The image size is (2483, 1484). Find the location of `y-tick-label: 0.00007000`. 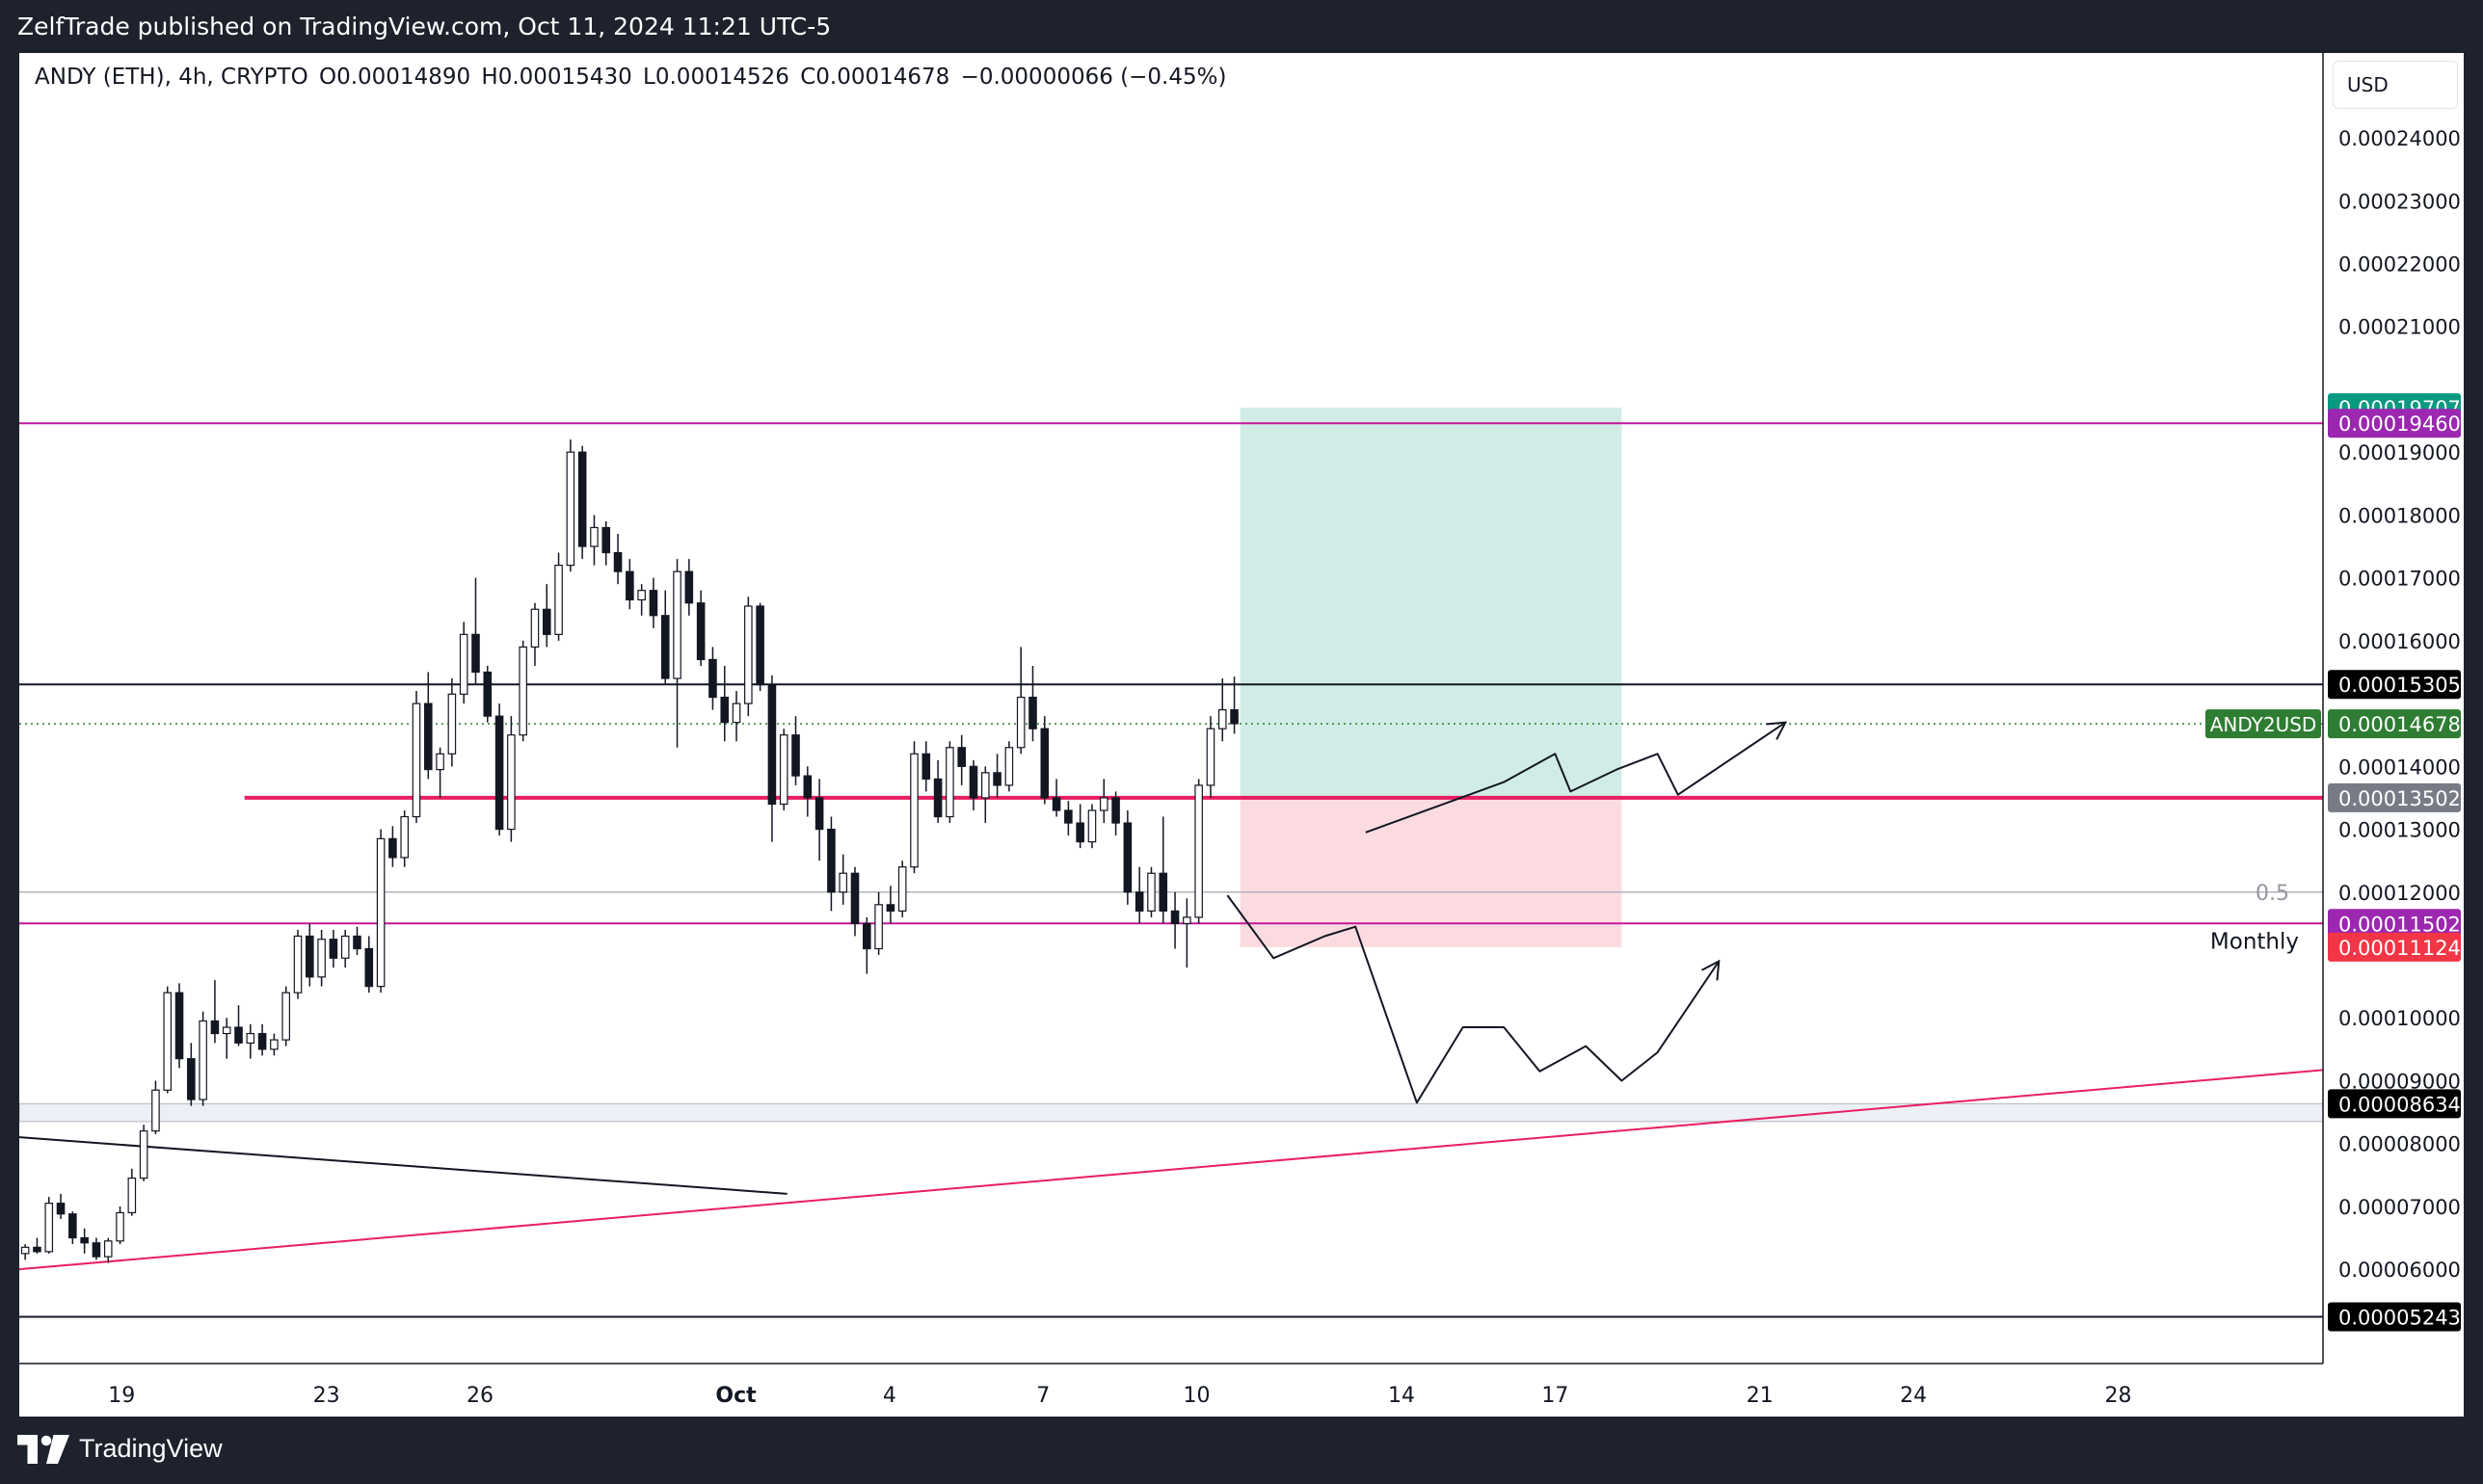

y-tick-label: 0.00007000 is located at coordinates (2399, 1207).